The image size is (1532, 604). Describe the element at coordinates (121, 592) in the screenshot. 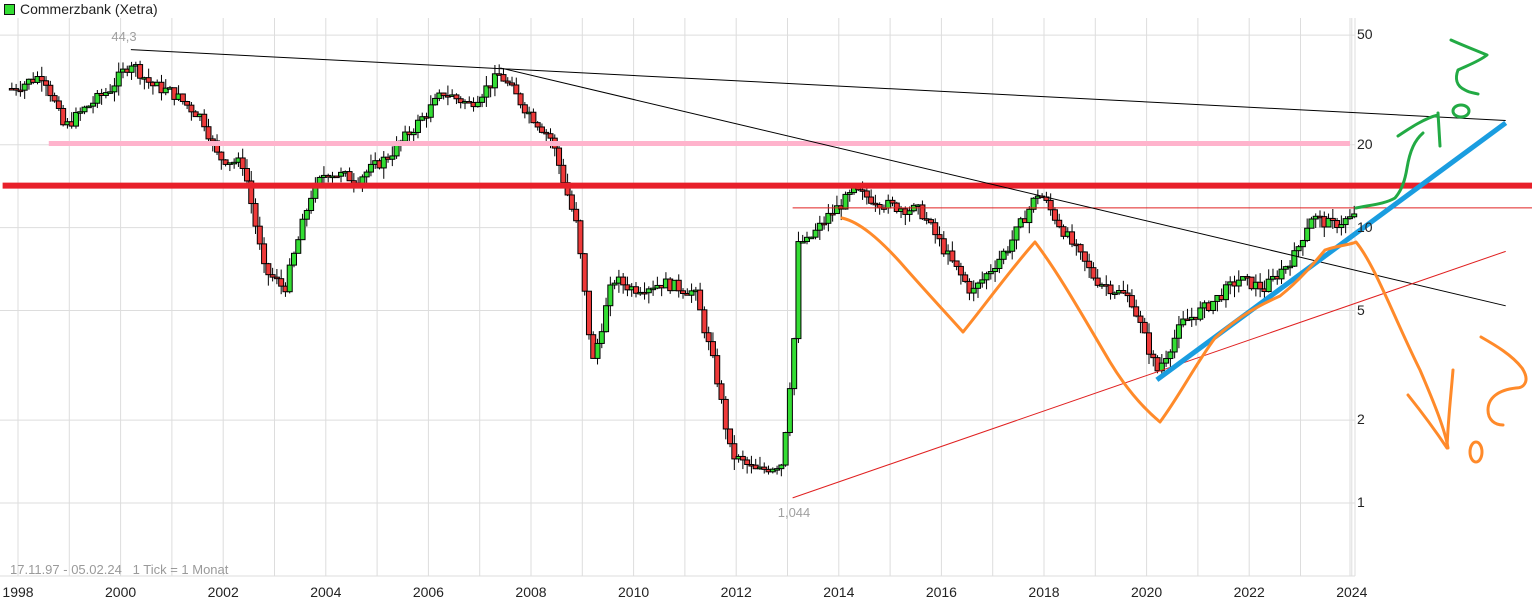

I see `x-tick-label: 2000` at that location.